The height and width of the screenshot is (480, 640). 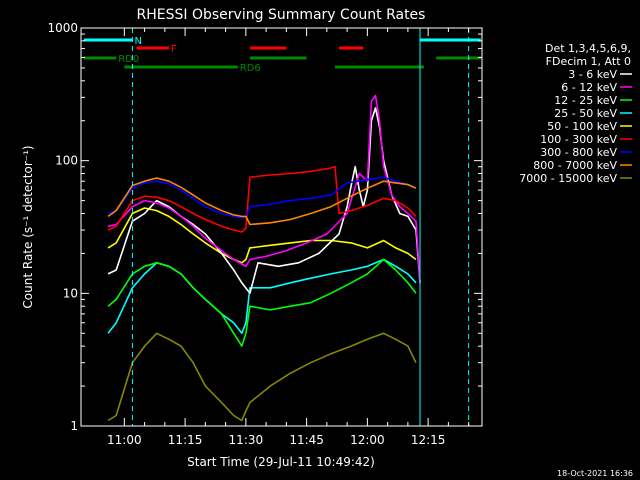 I want to click on legend-header-1: Det 1,3,4,5,6,9,, so click(x=588, y=48).